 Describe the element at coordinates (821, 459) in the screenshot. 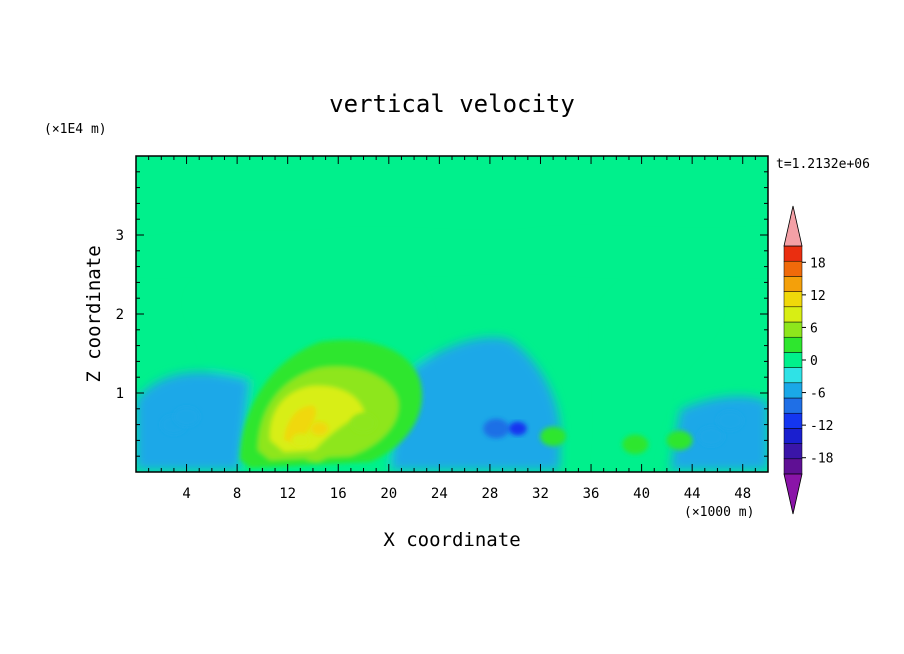

I see `colorbar-tick-label: -18` at that location.